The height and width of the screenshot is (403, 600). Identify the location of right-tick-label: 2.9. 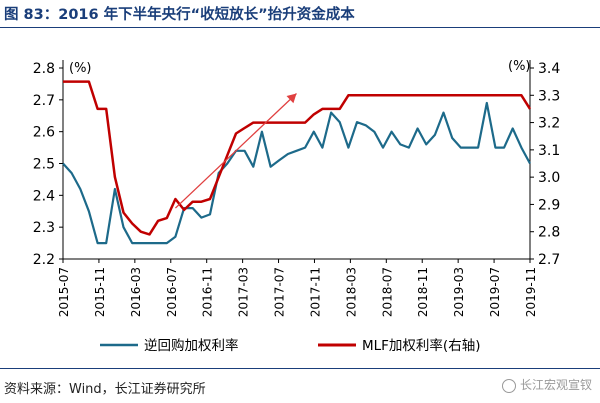
(549, 205).